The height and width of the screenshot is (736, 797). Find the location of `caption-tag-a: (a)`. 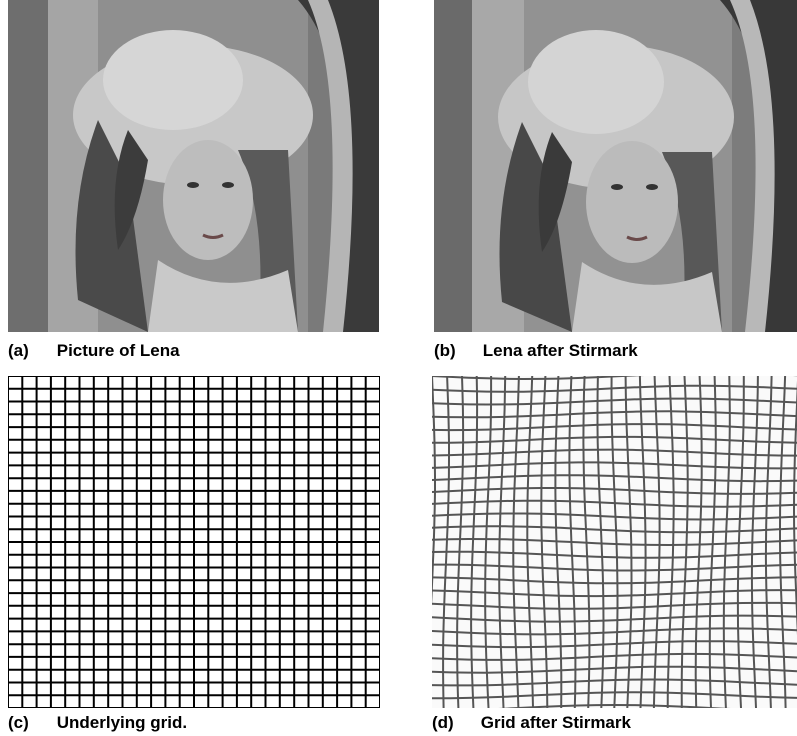

caption-tag-a: (a) is located at coordinates (18, 350).